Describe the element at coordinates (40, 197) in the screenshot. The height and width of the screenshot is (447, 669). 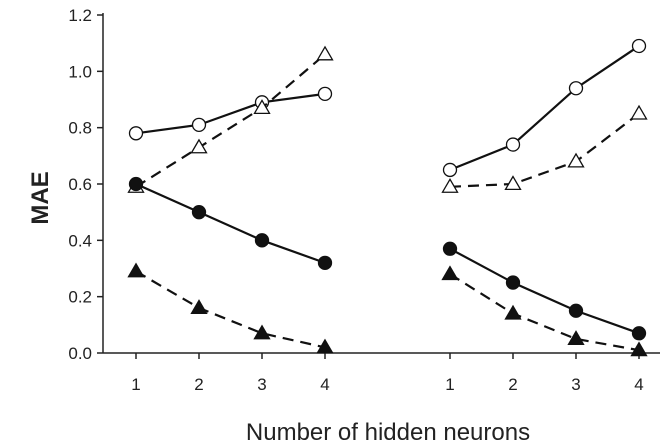
I see `y-axis-title: MAE` at that location.